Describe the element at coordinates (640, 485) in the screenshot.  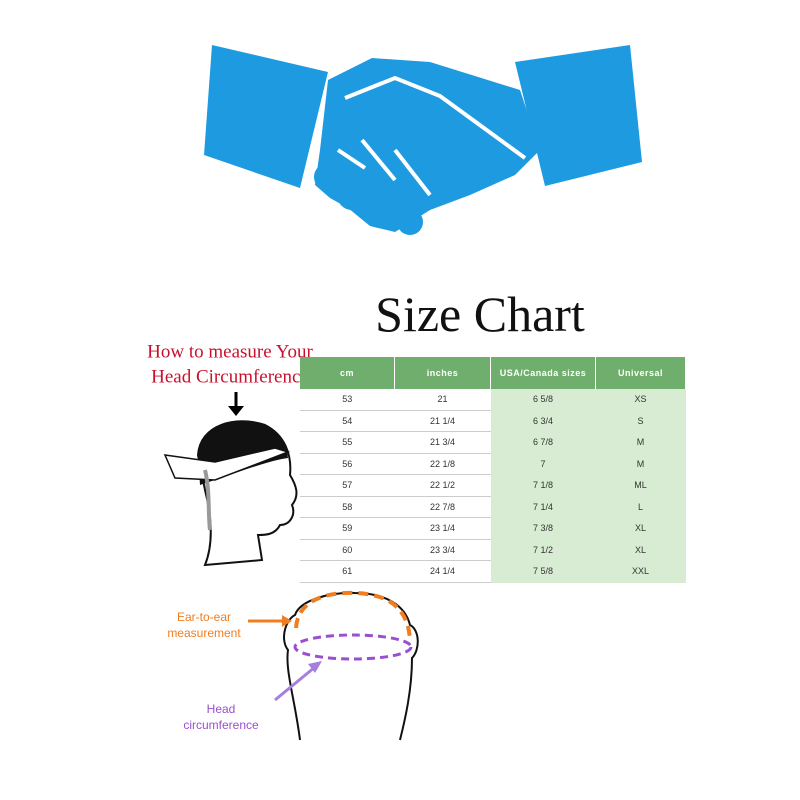
I see `table-cell: ML` at that location.